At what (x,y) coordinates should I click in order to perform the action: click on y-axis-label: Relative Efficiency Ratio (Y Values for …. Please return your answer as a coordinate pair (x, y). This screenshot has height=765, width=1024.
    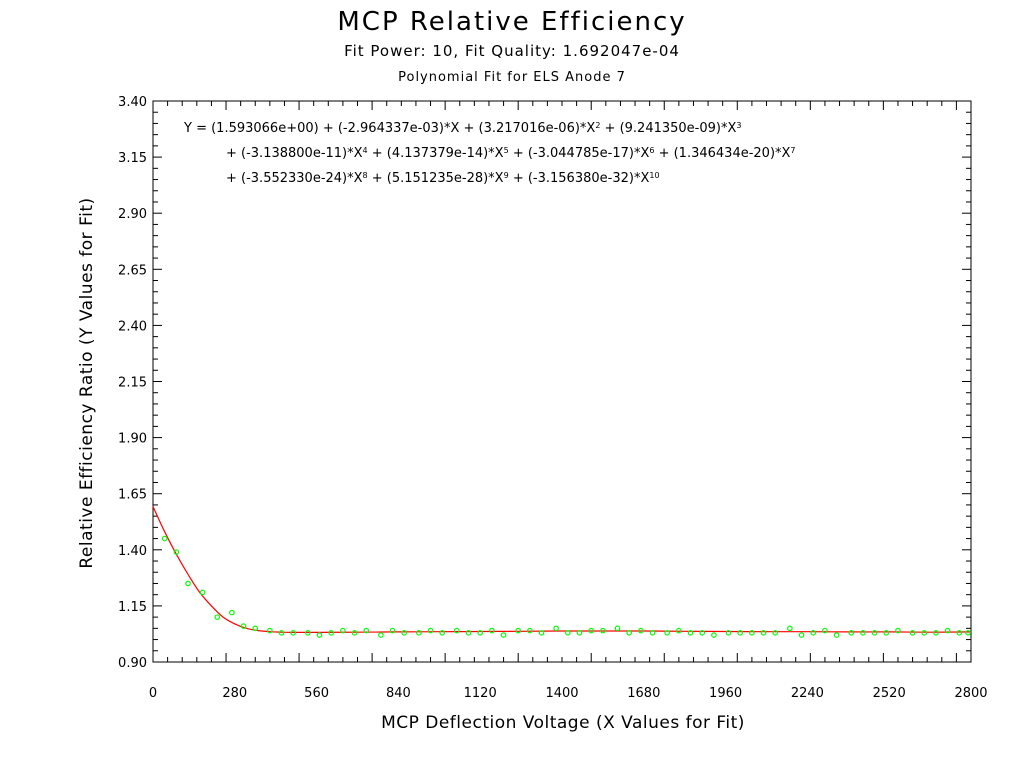
    Looking at the image, I should click on (87, 382).